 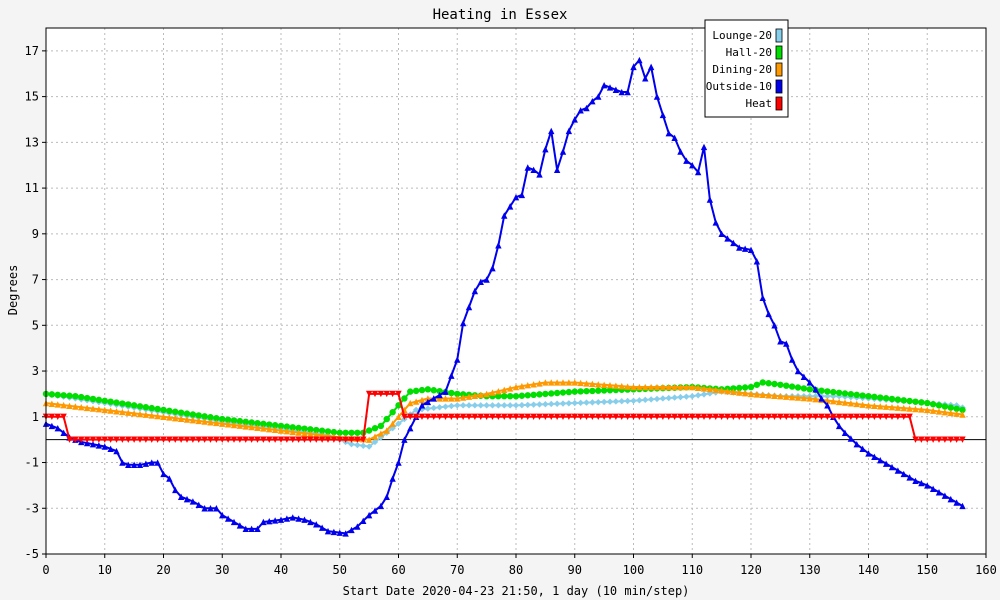 I want to click on y-tick-label: 3, so click(x=35, y=371).